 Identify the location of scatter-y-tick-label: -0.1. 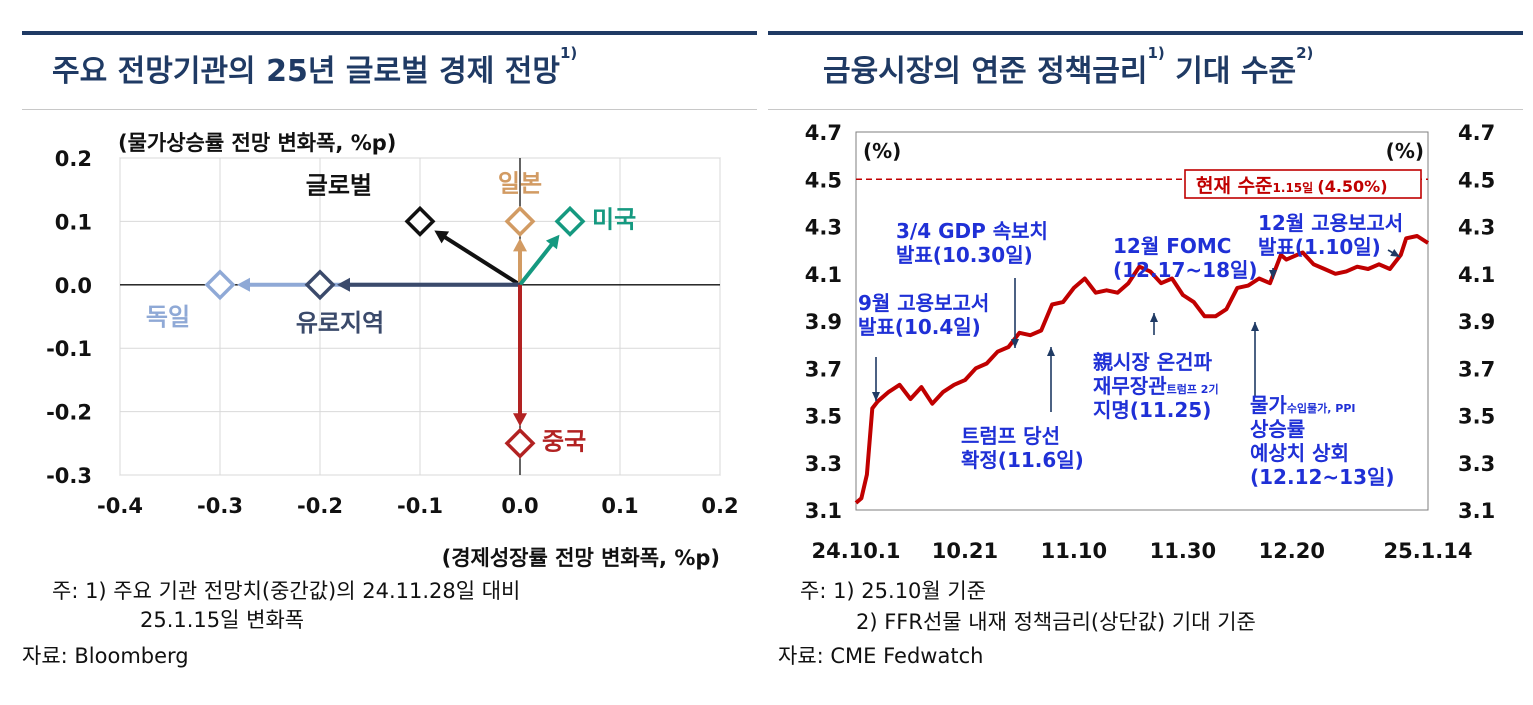
(69, 349).